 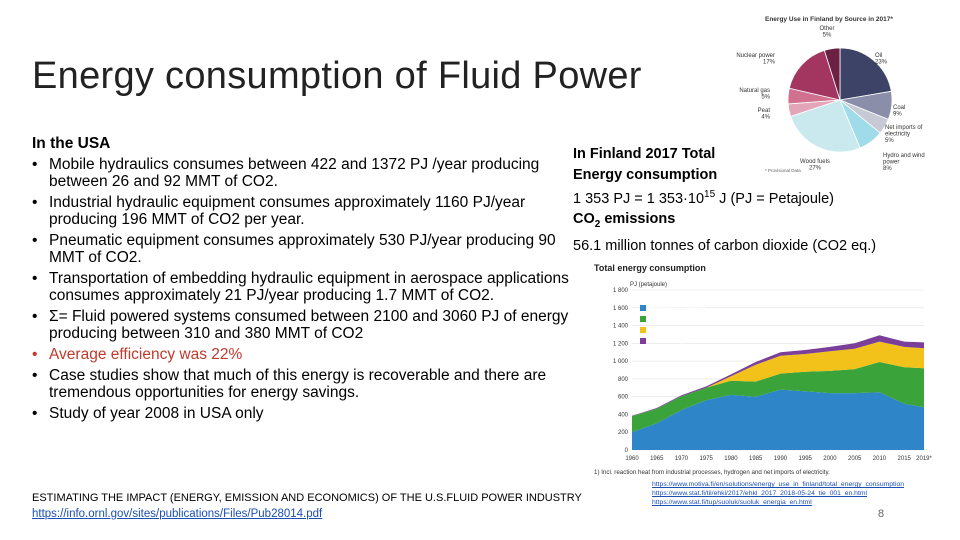 What do you see at coordinates (815, 165) in the screenshot?
I see `pie-label-wood-fuels: Wood fuels 27%` at bounding box center [815, 165].